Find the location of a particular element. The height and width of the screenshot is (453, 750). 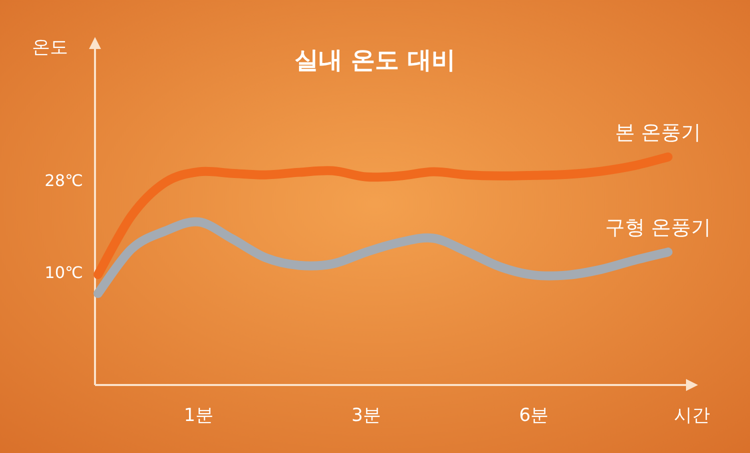

x-tick-label: 6분 is located at coordinates (534, 415).